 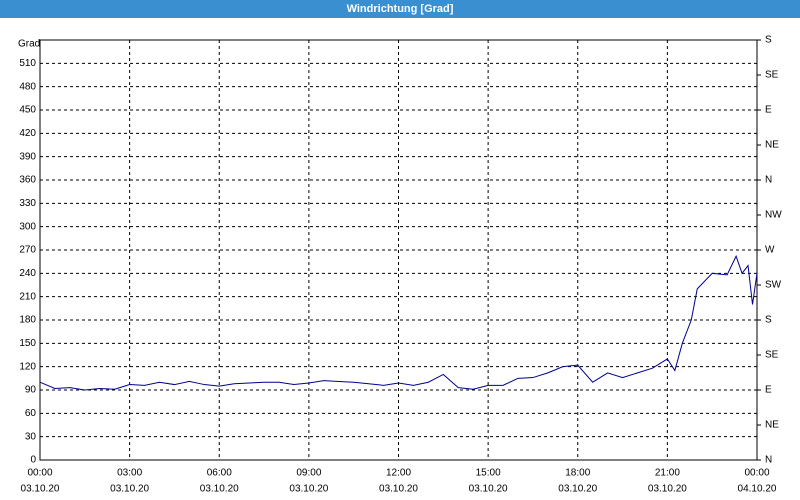 What do you see at coordinates (129, 473) in the screenshot?
I see `x-tick-label: 03:00` at bounding box center [129, 473].